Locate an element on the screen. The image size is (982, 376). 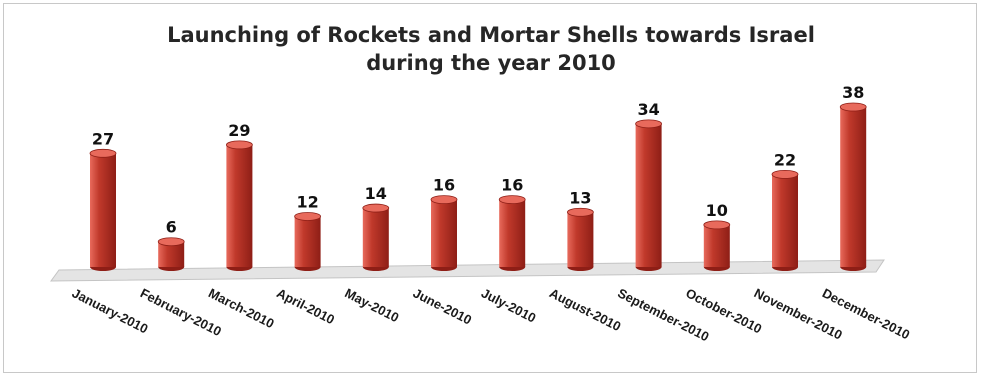
category-label: January-2010 is located at coordinates (110, 310).